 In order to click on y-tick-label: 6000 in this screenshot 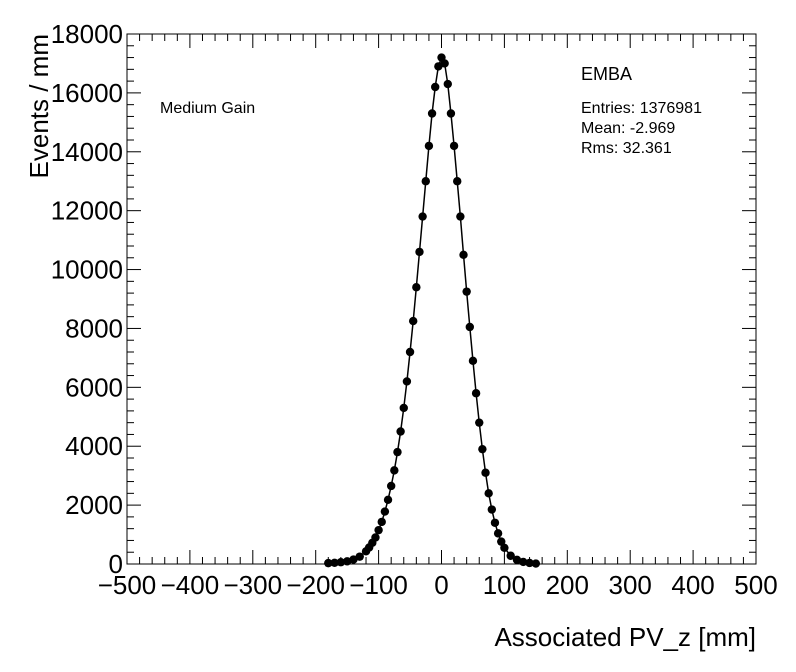, I will do `click(94, 387)`.